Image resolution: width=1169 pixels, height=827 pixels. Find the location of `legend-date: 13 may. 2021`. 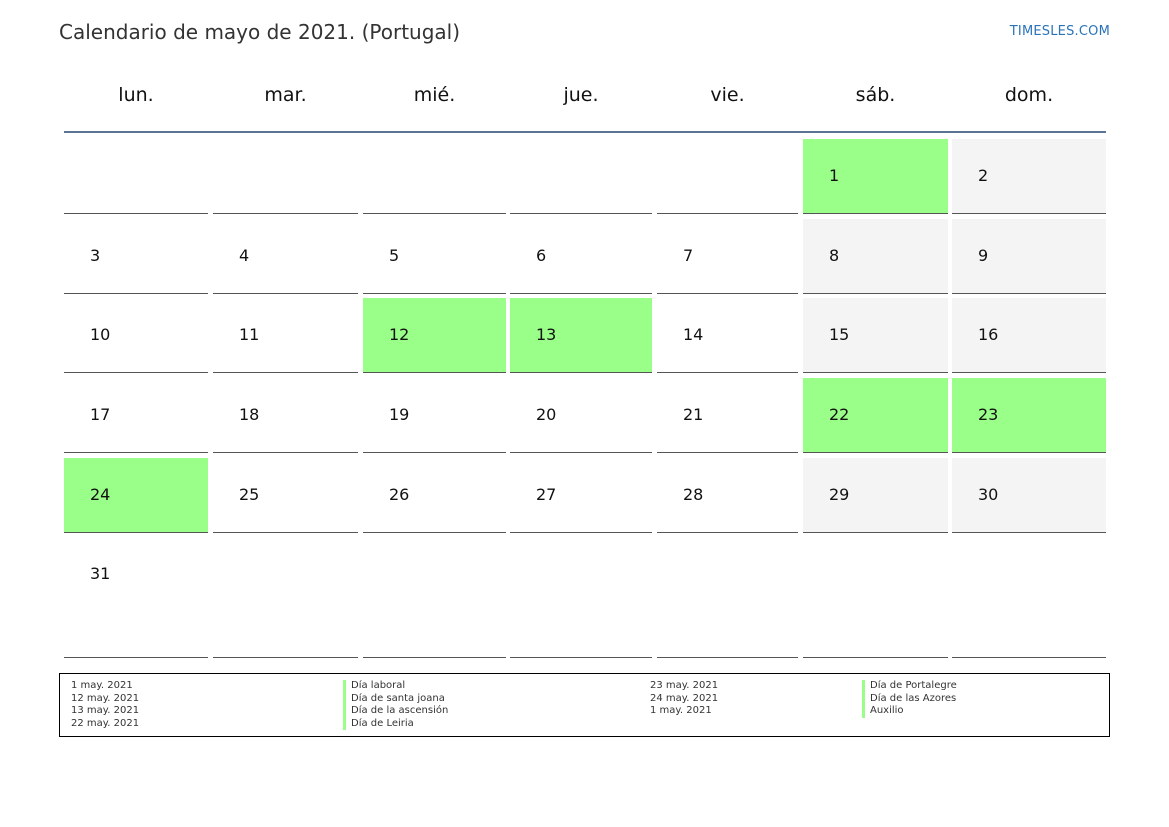

legend-date: 13 may. 2021 is located at coordinates (105, 710).